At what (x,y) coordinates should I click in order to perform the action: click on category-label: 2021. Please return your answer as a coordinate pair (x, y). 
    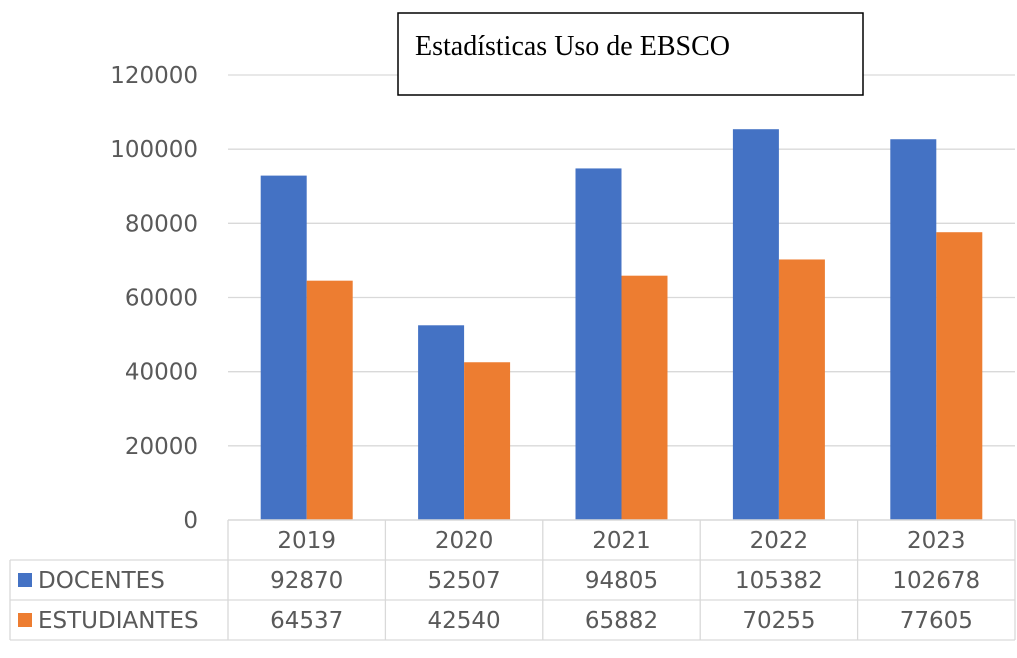
    Looking at the image, I should click on (621, 541).